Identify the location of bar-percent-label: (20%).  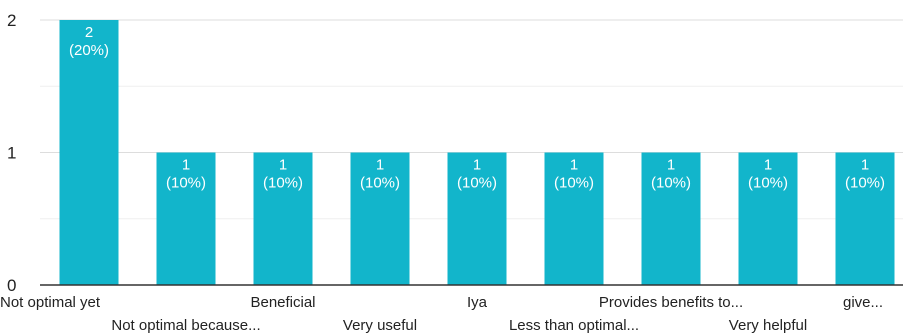
(89, 50).